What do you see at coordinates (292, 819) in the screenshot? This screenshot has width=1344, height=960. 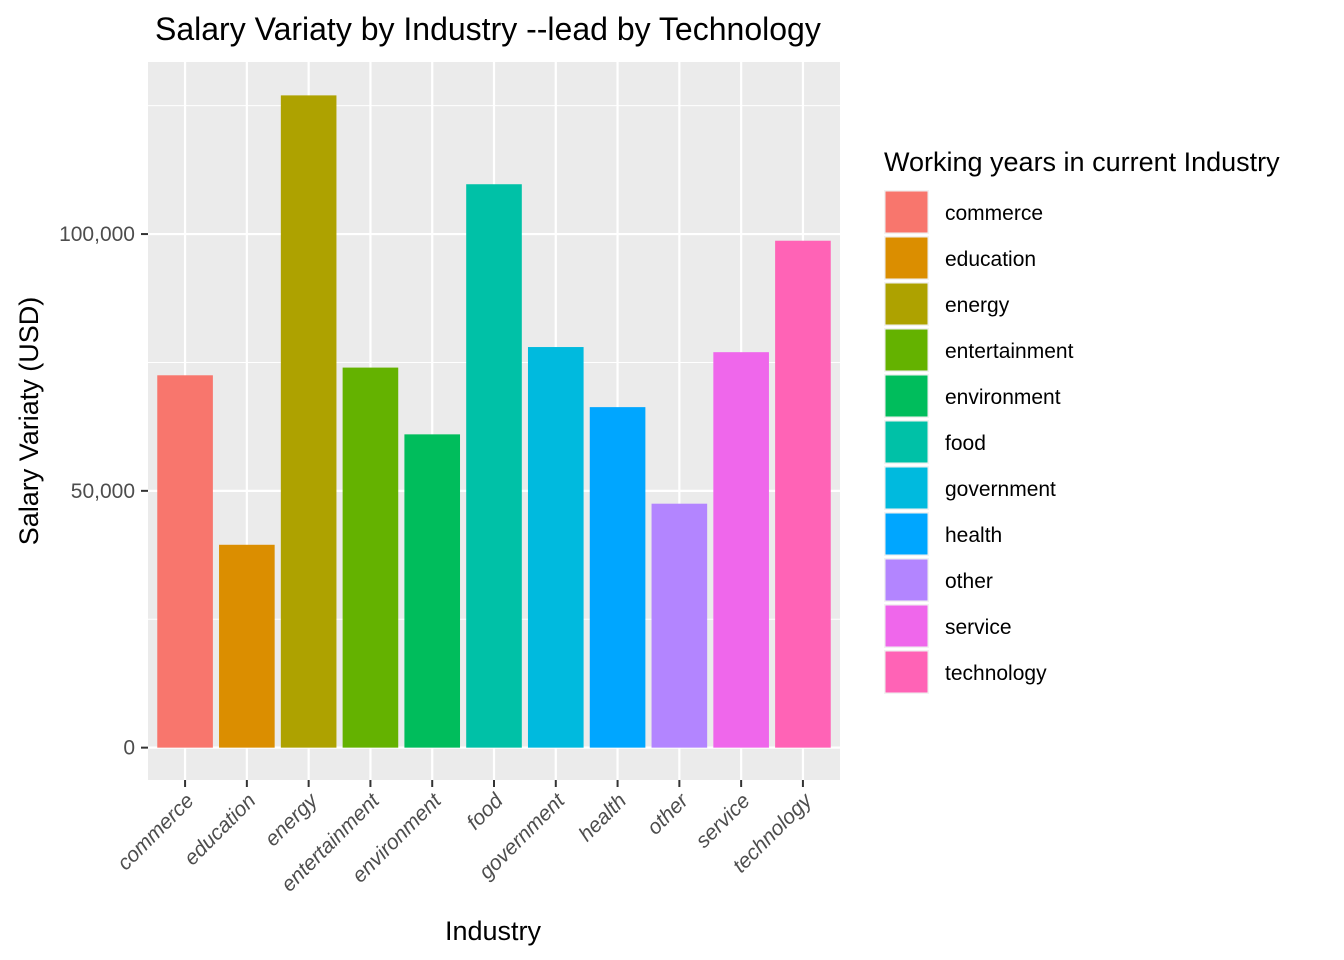 I see `x-tick-label: energy` at bounding box center [292, 819].